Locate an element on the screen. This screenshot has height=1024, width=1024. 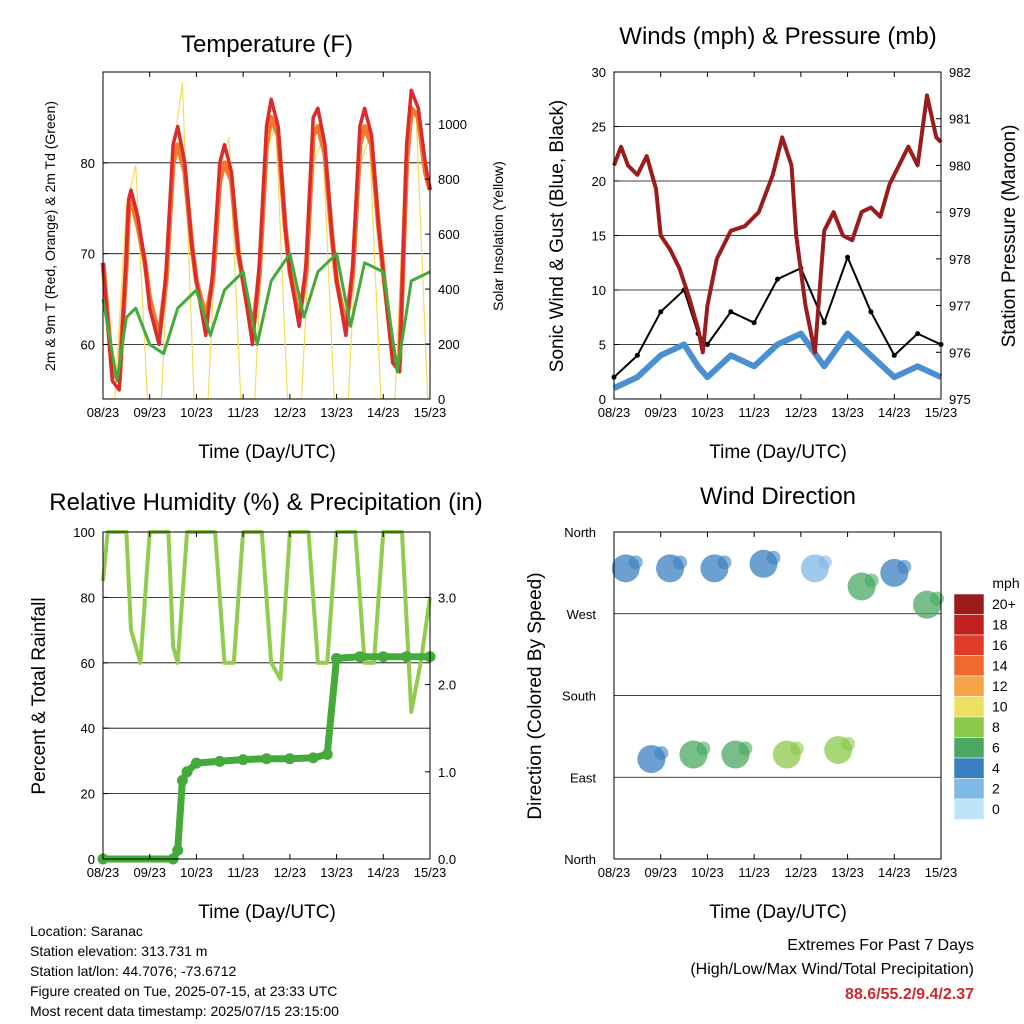
y2-tick-label: 3.0 is located at coordinates (447, 597).